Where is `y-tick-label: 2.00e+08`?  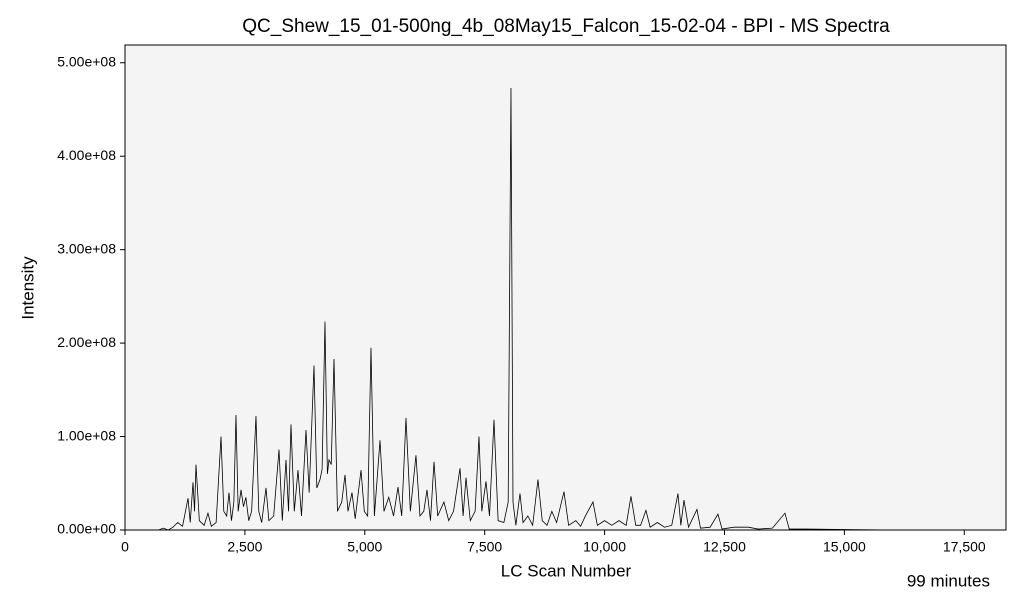 y-tick-label: 2.00e+08 is located at coordinates (86, 342).